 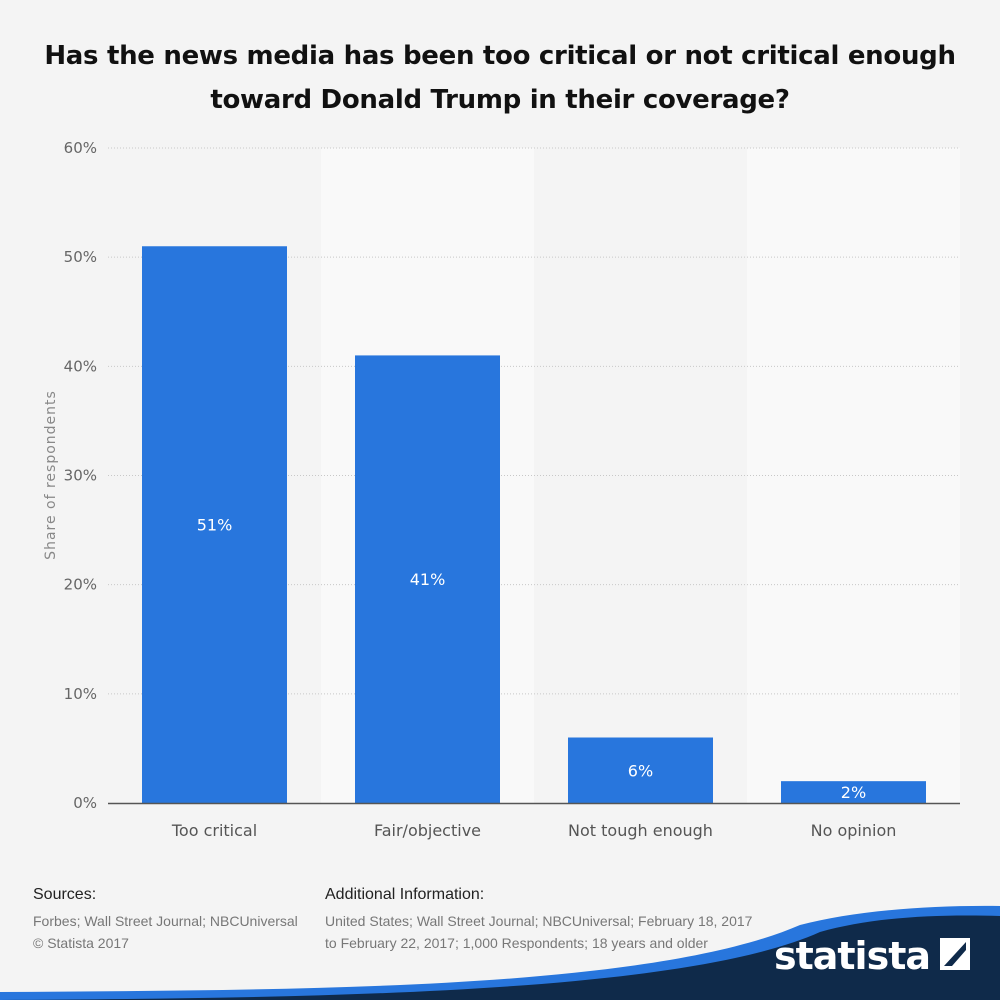 I want to click on data-label: 2%, so click(x=853, y=792).